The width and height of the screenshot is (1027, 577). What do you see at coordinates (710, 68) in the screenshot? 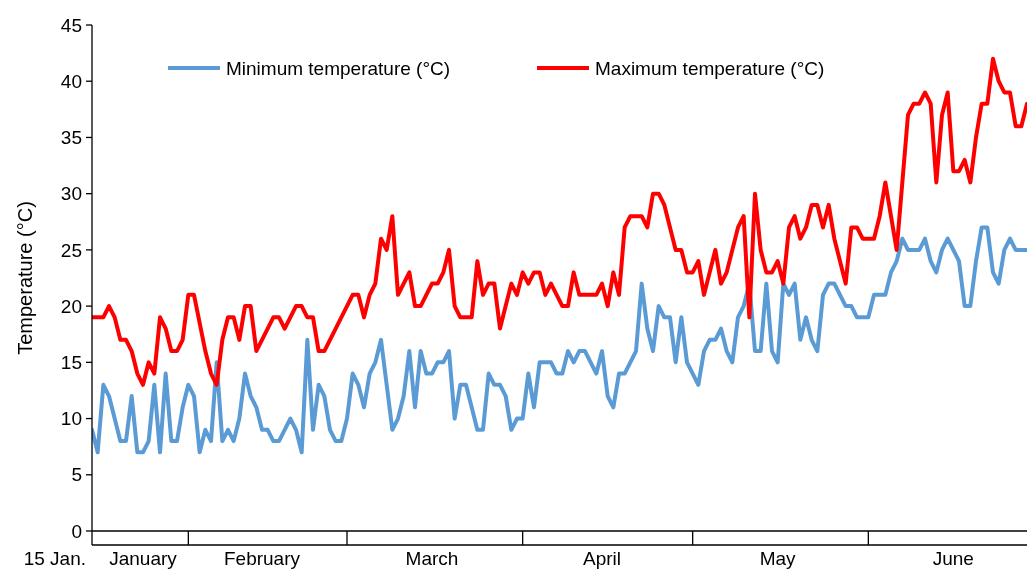
I see `legend-label: Maximum temperature (°C)` at bounding box center [710, 68].